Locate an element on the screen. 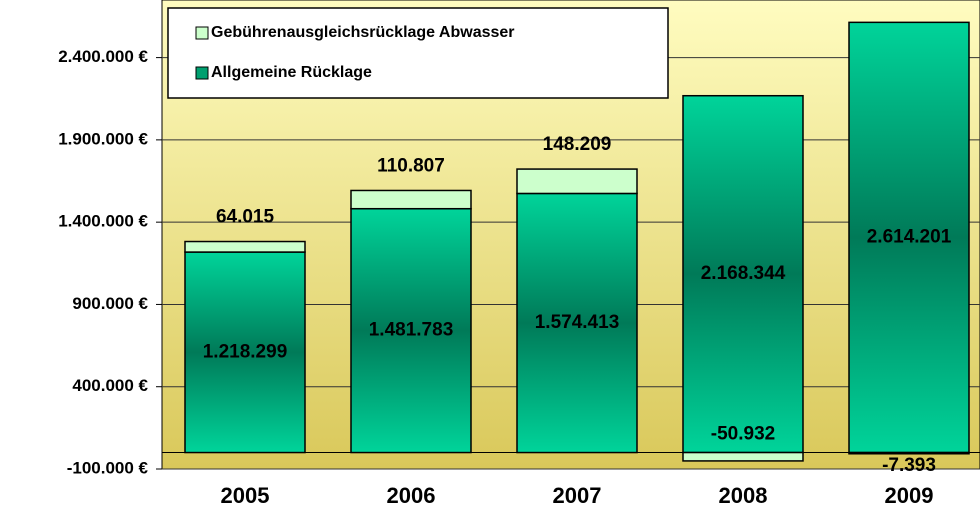 The image size is (980, 516). y-tick-label: -100.000 € is located at coordinates (108, 467).